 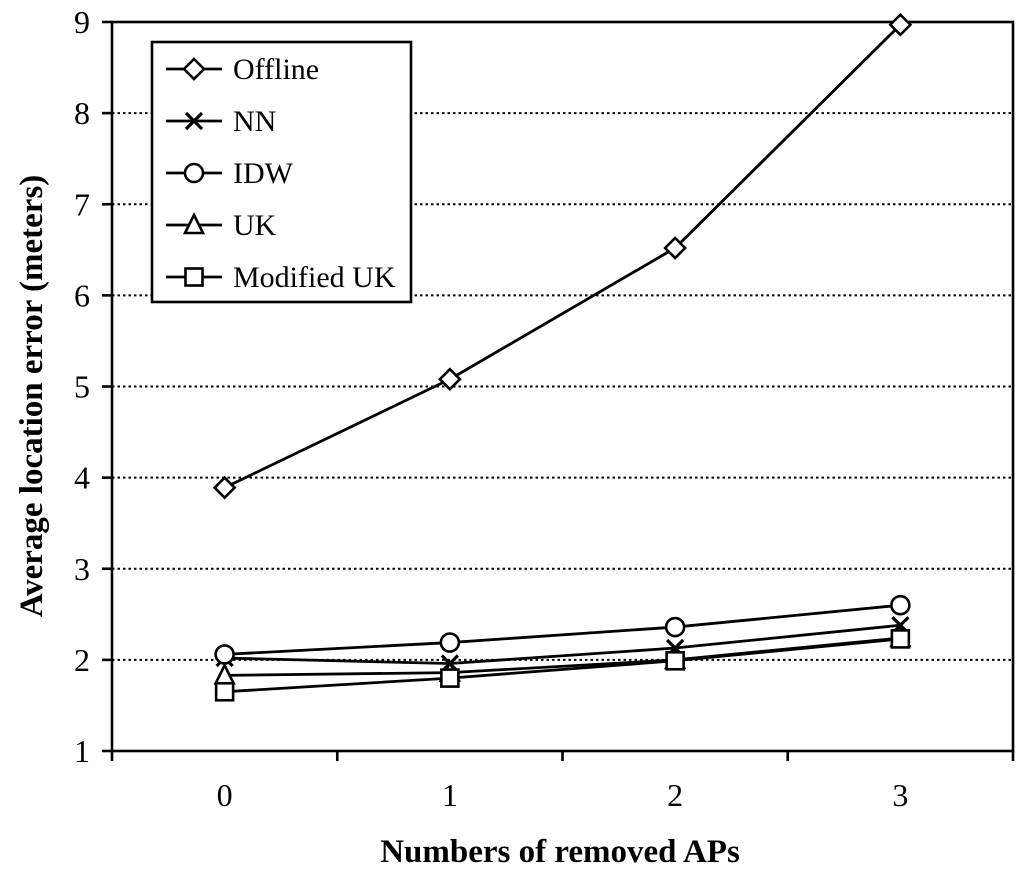 I want to click on legend-label: IDW, so click(x=263, y=173).